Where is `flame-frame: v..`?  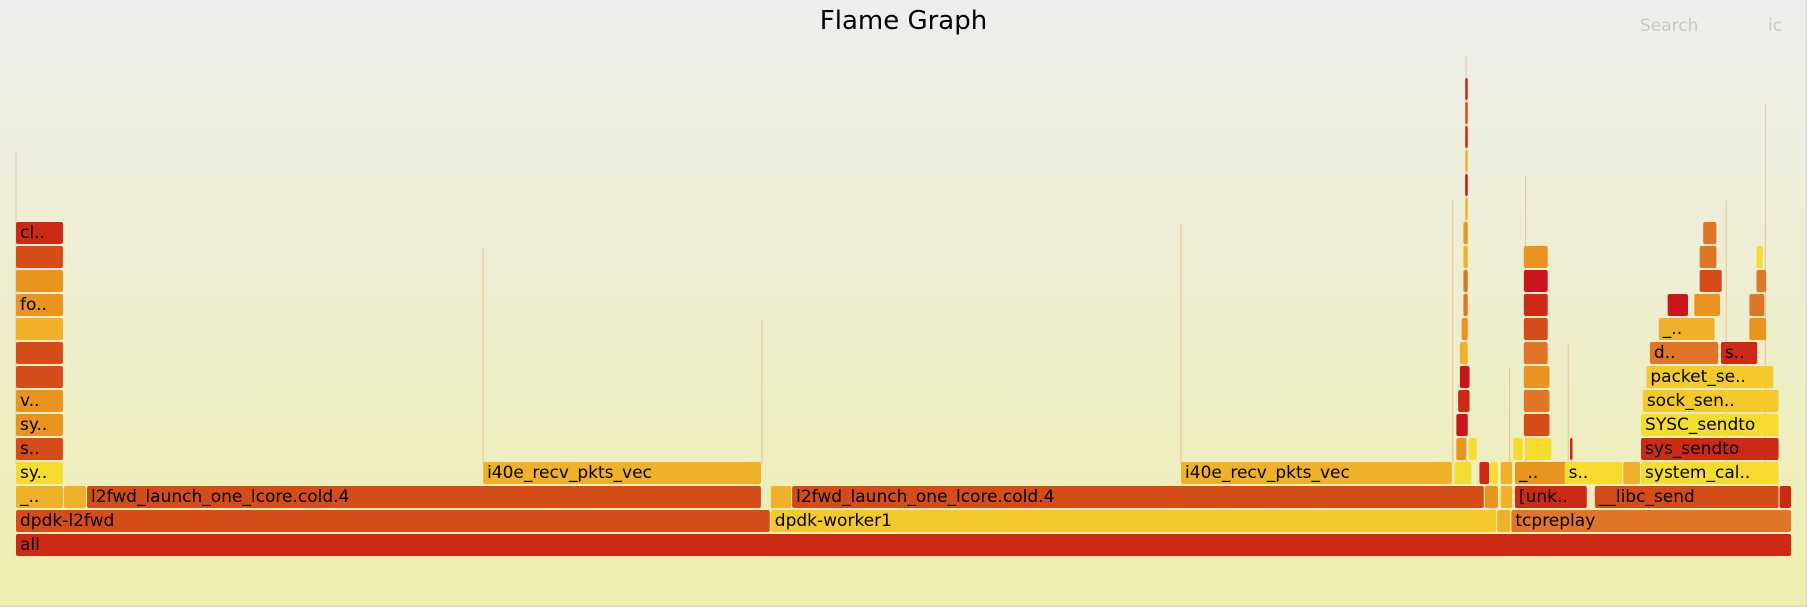 flame-frame: v.. is located at coordinates (39, 401).